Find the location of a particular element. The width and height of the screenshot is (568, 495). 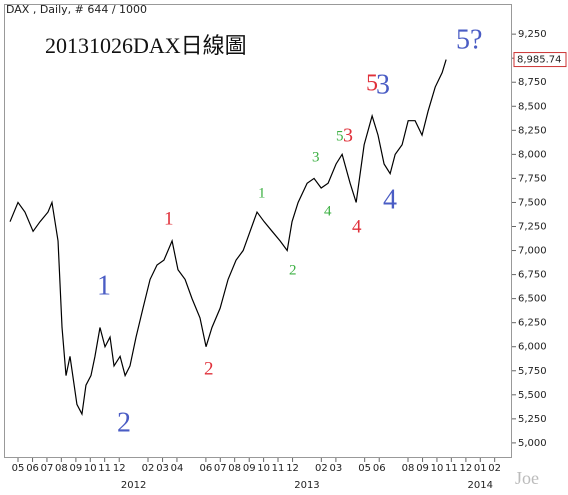

last-price-box is located at coordinates (540, 60).